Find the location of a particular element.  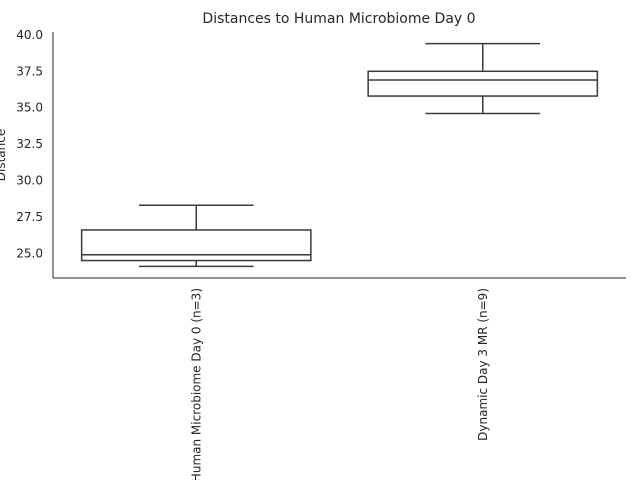

chart-title: Distances to Human Microbiome Day 0 is located at coordinates (338, 19).